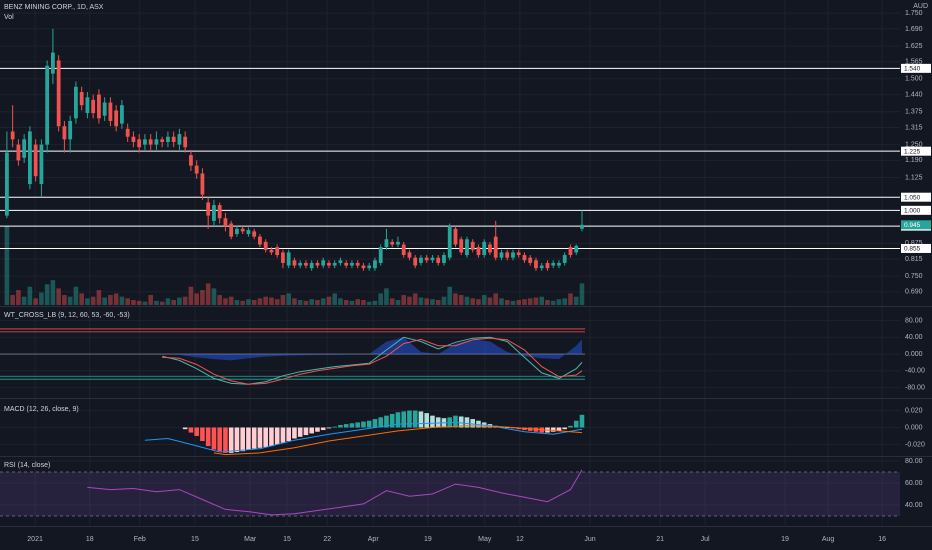  What do you see at coordinates (335, 492) in the screenshot?
I see `indicator-line` at bounding box center [335, 492].